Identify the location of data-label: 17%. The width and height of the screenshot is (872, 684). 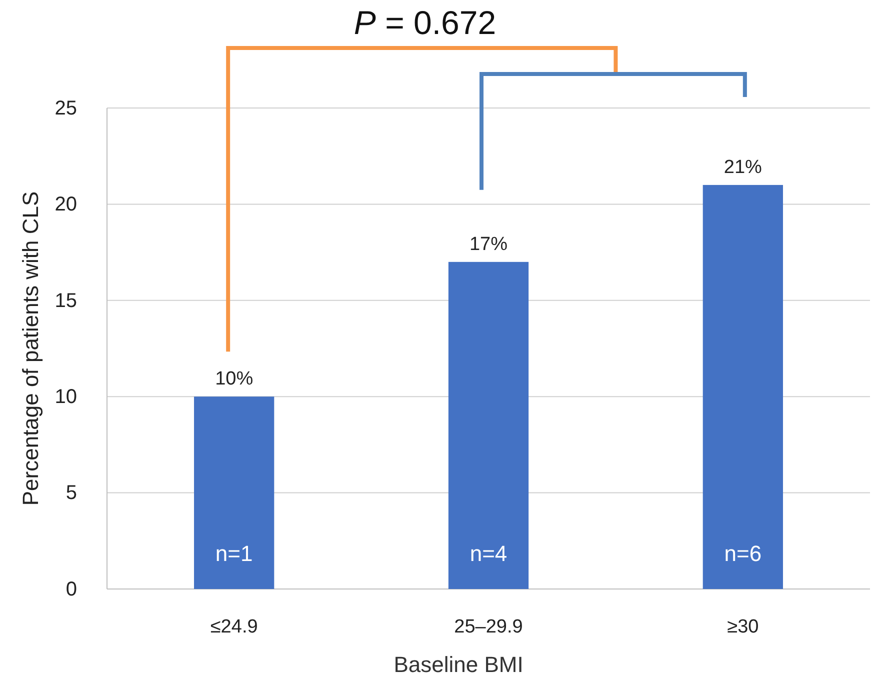
(488, 244).